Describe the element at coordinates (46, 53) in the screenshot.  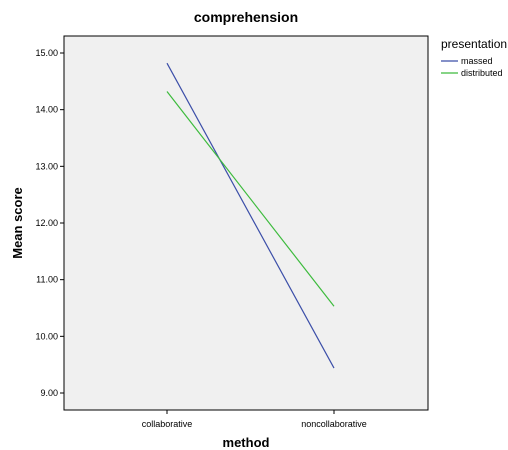
I see `y-tick-label: 15.00` at that location.